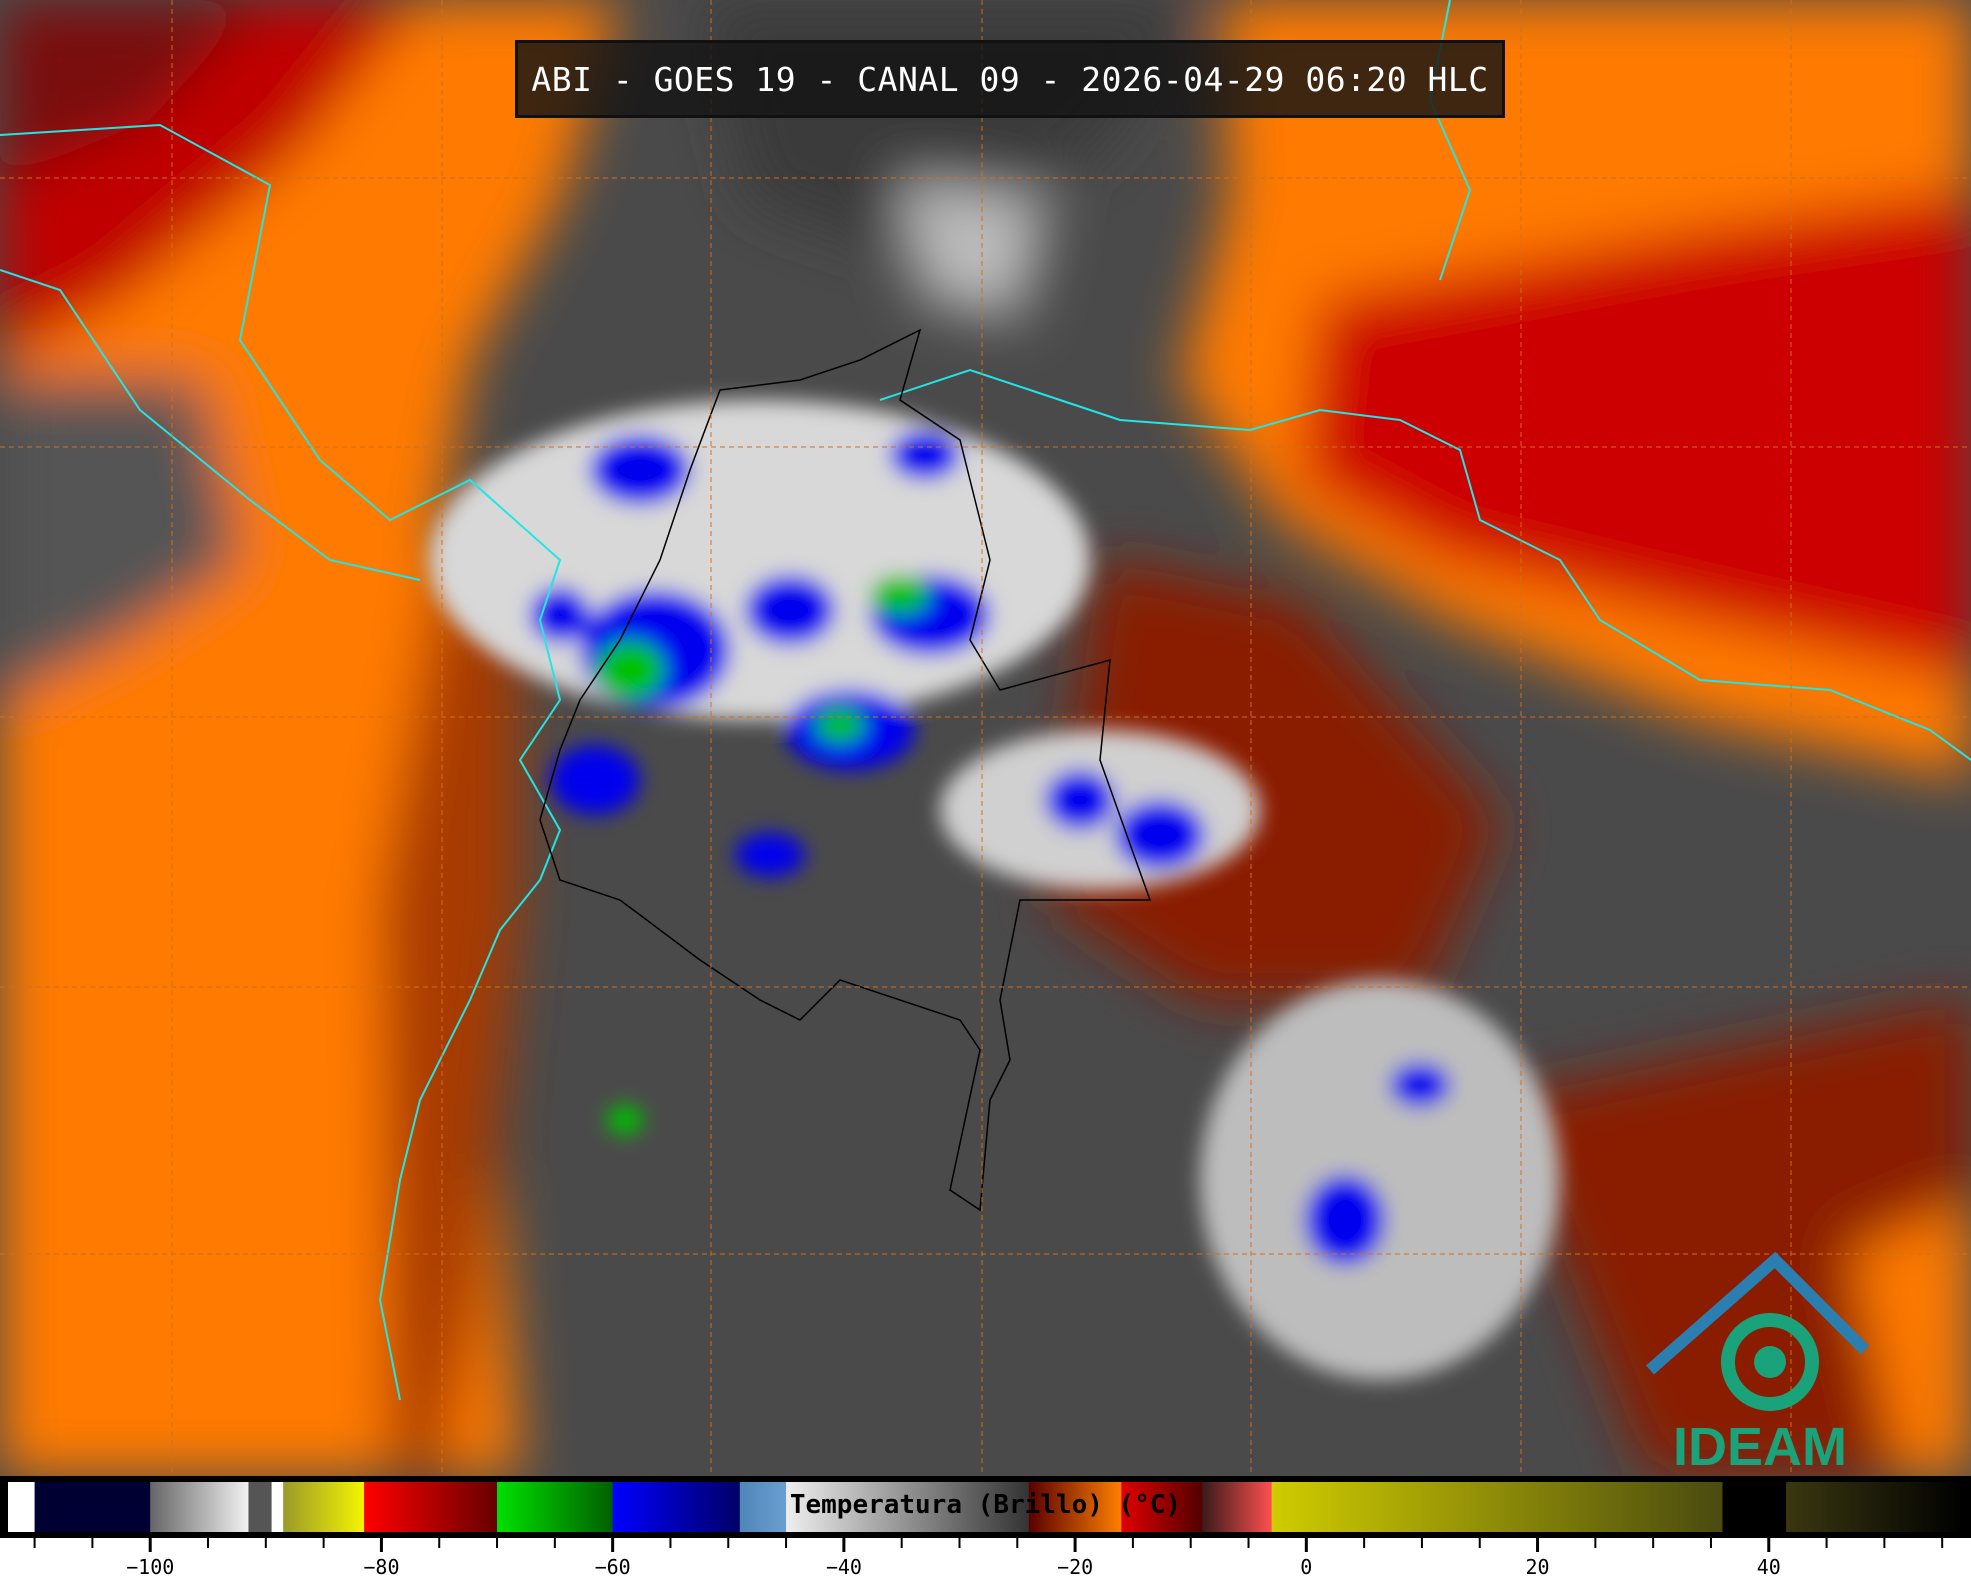 The width and height of the screenshot is (1971, 1577). I want to click on tick-label: 0, so click(1306, 1566).